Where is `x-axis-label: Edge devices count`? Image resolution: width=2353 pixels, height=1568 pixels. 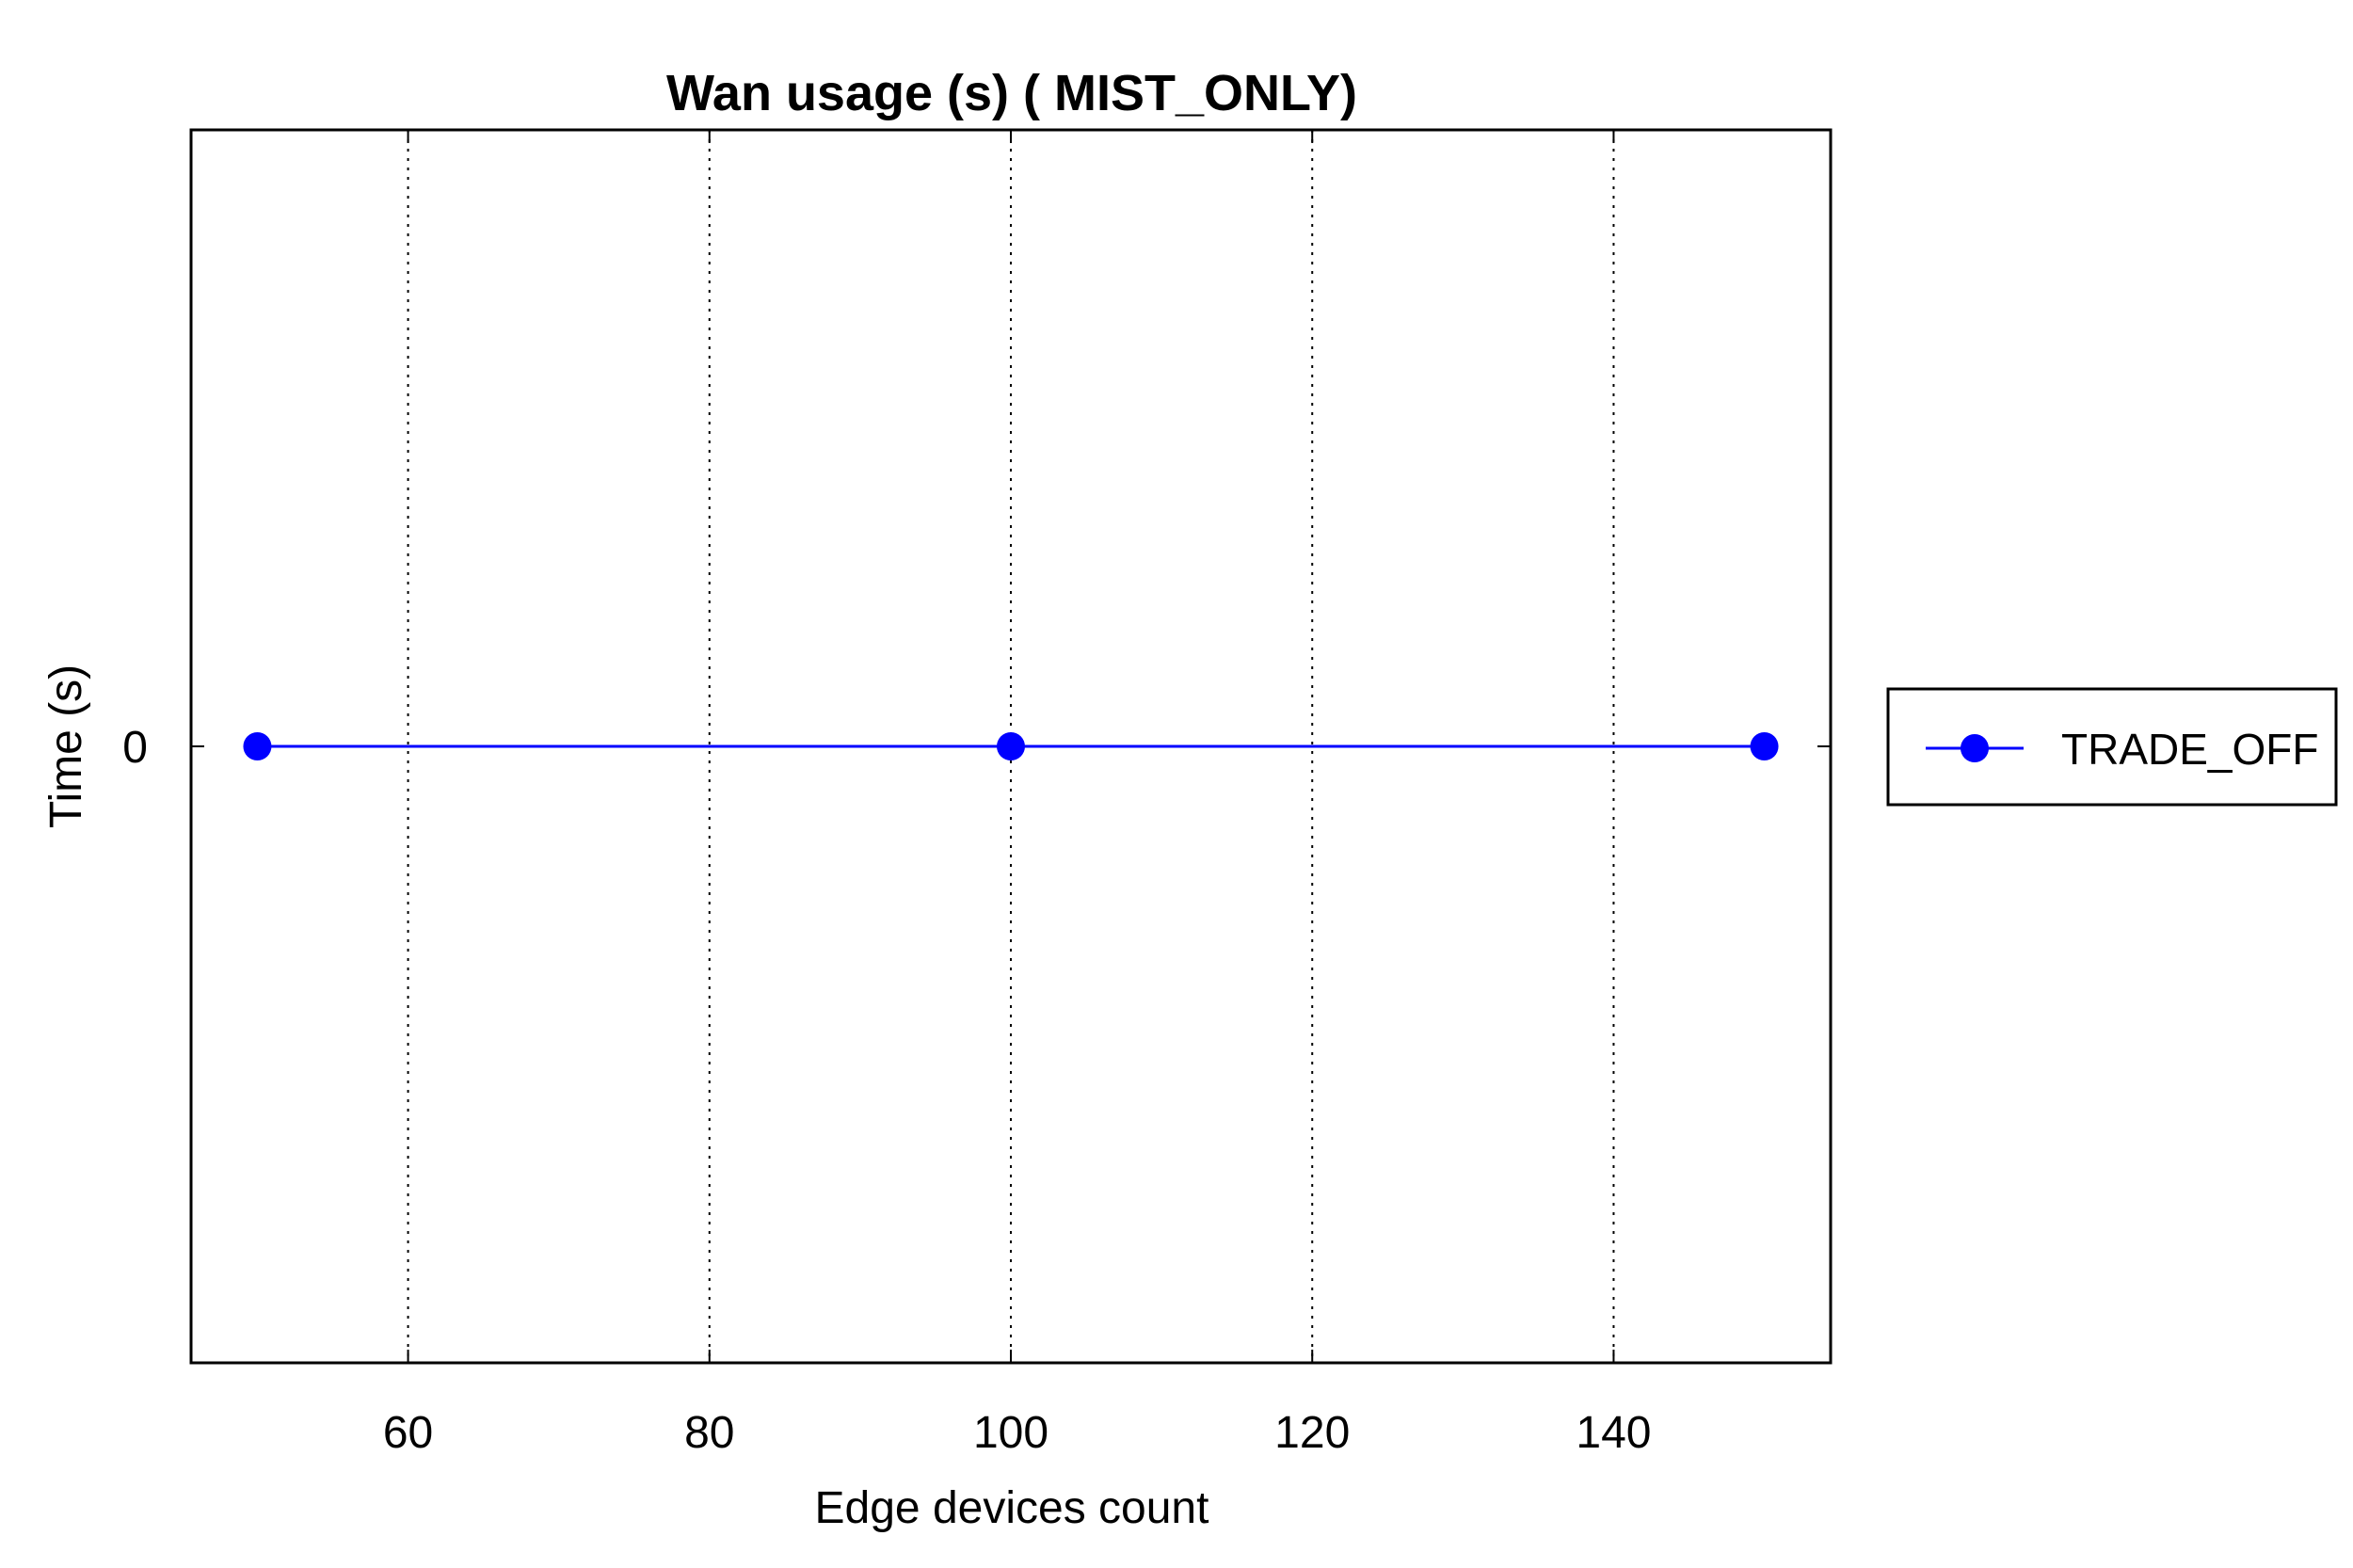
x-axis-label: Edge devices count is located at coordinates (1012, 1508).